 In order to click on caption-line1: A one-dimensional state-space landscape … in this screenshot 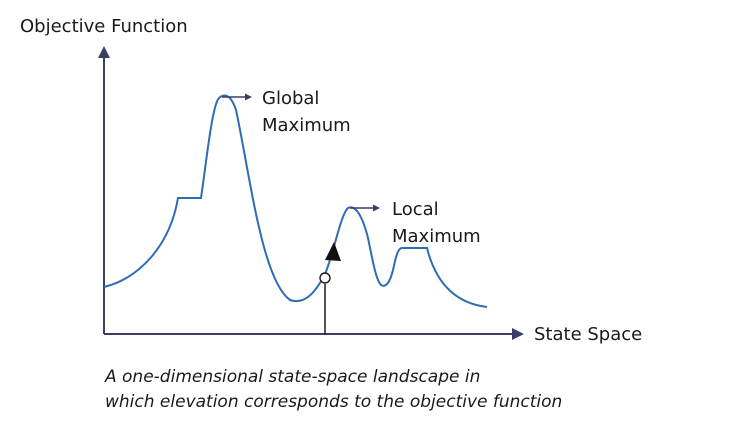, I will do `click(292, 377)`.